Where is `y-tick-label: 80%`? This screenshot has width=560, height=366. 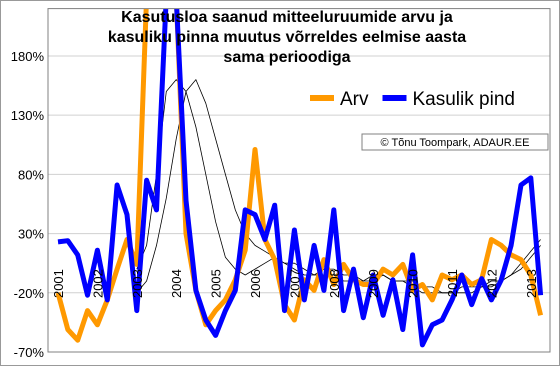 y-tick-label: 80% is located at coordinates (31, 174).